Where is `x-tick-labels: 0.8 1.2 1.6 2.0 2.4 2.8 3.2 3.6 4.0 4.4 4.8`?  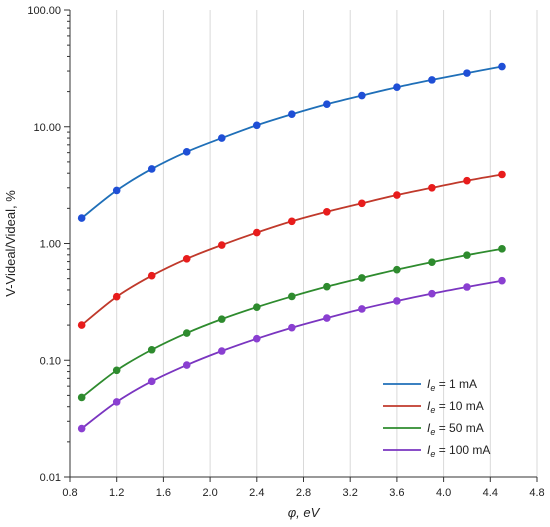 x-tick-labels: 0.8 1.2 1.6 2.0 2.4 2.8 3.2 3.6 4.0 4.4 4.8 is located at coordinates (303, 493).